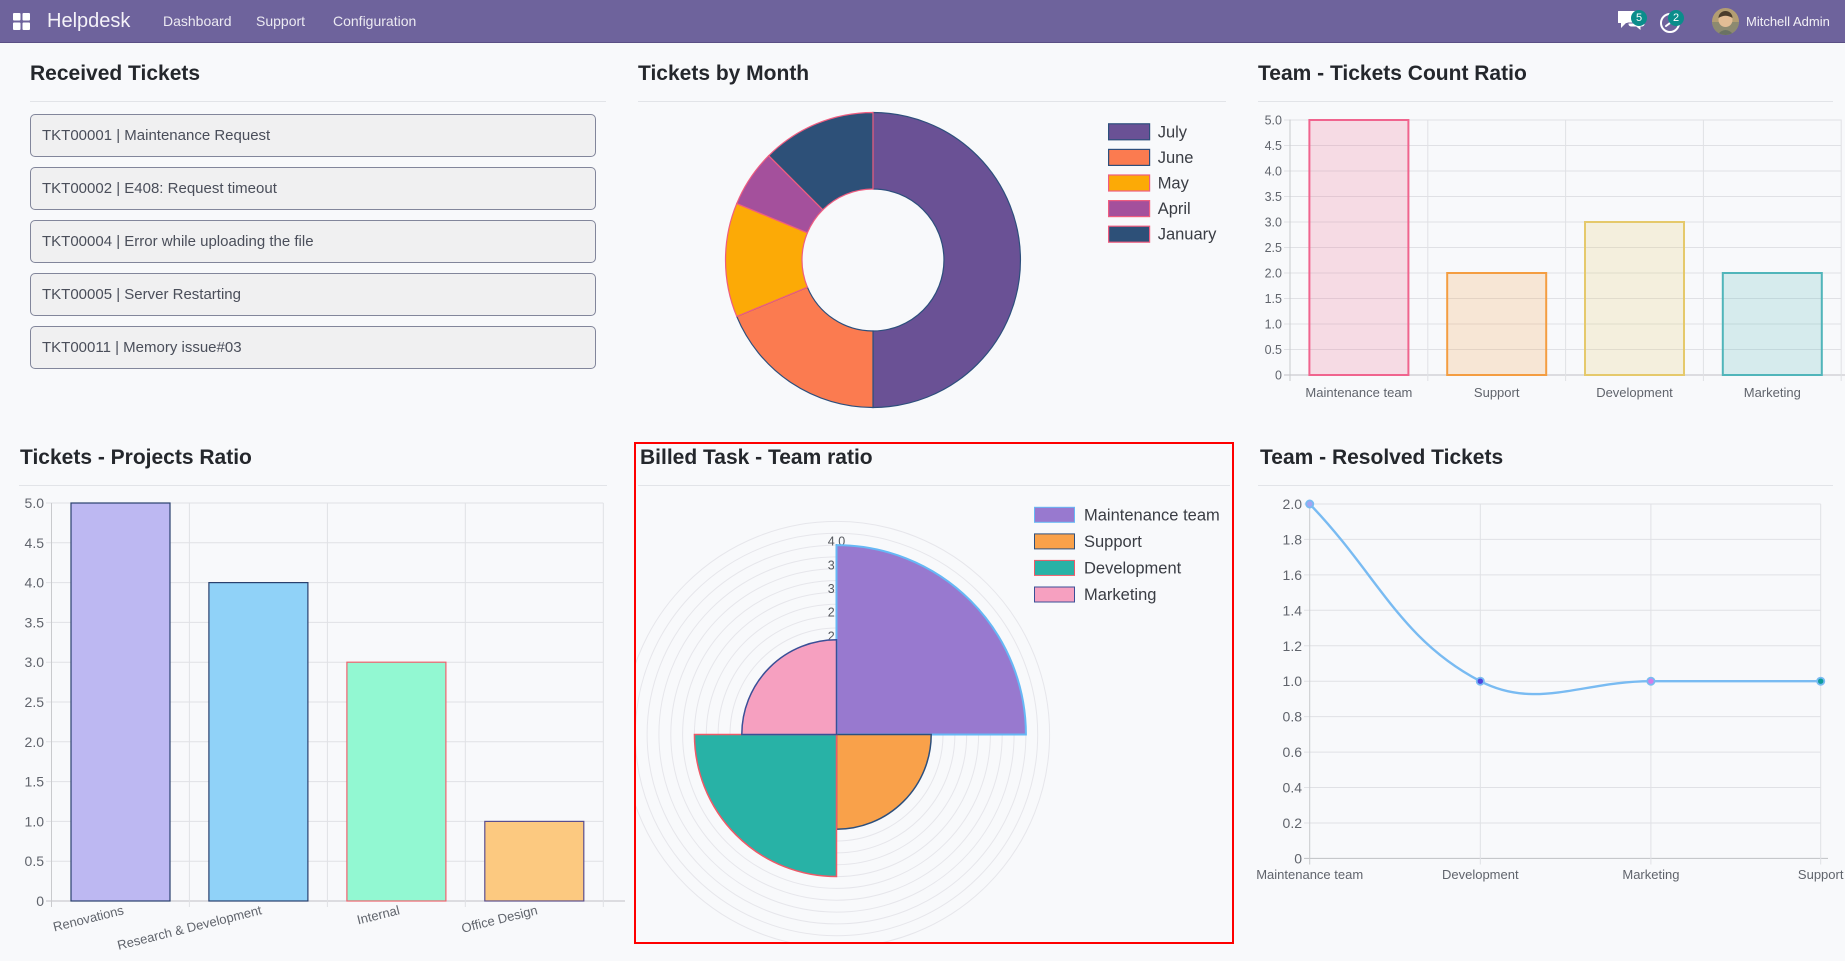 The width and height of the screenshot is (1845, 961). Describe the element at coordinates (499, 918) in the screenshot. I see `svg-text: Office Design` at that location.